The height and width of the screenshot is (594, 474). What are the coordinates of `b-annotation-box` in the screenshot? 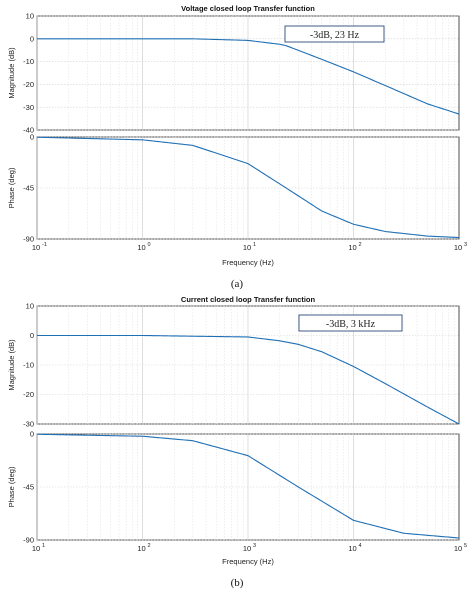 It's located at (350, 323).